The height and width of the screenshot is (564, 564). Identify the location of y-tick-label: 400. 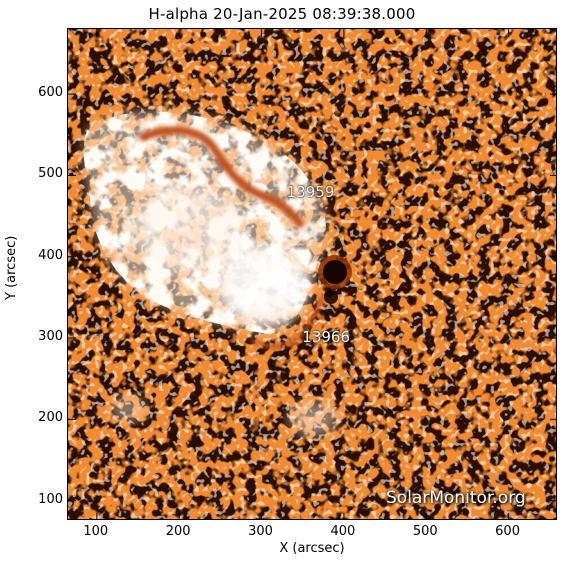
(50, 255).